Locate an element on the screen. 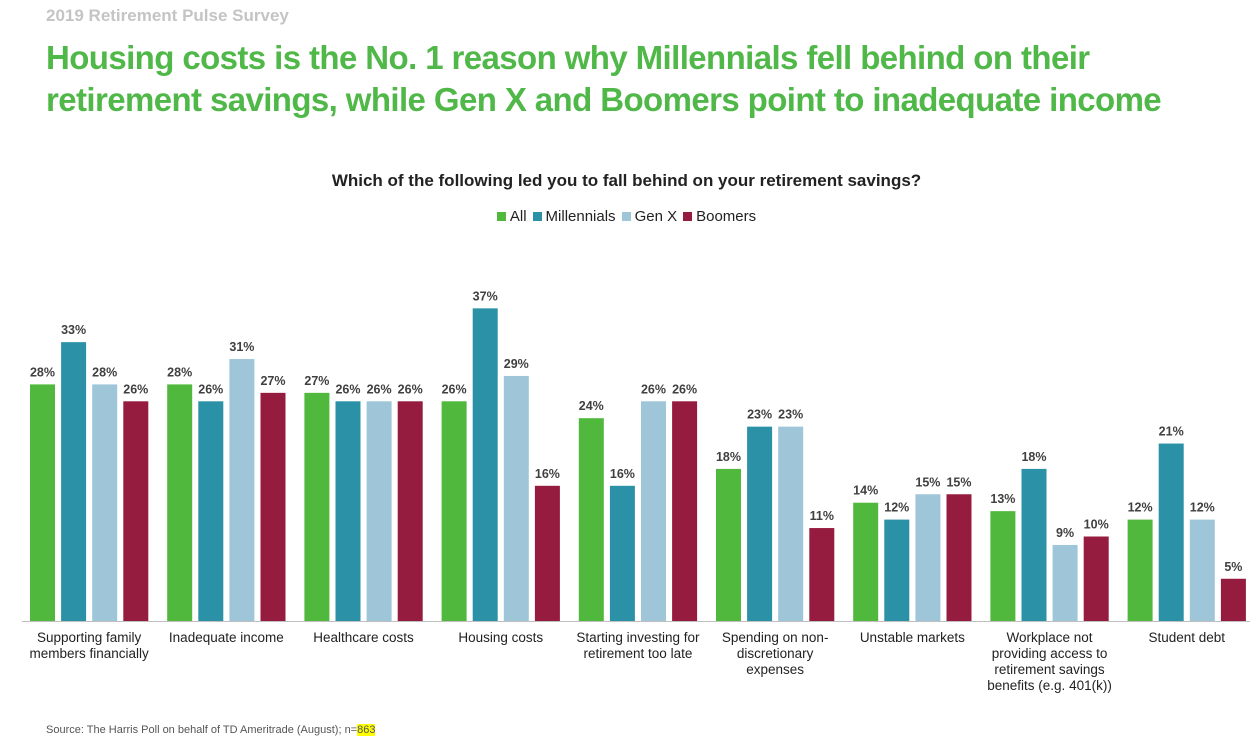 The image size is (1253, 740). data-label-boomers: 15% is located at coordinates (958, 482).